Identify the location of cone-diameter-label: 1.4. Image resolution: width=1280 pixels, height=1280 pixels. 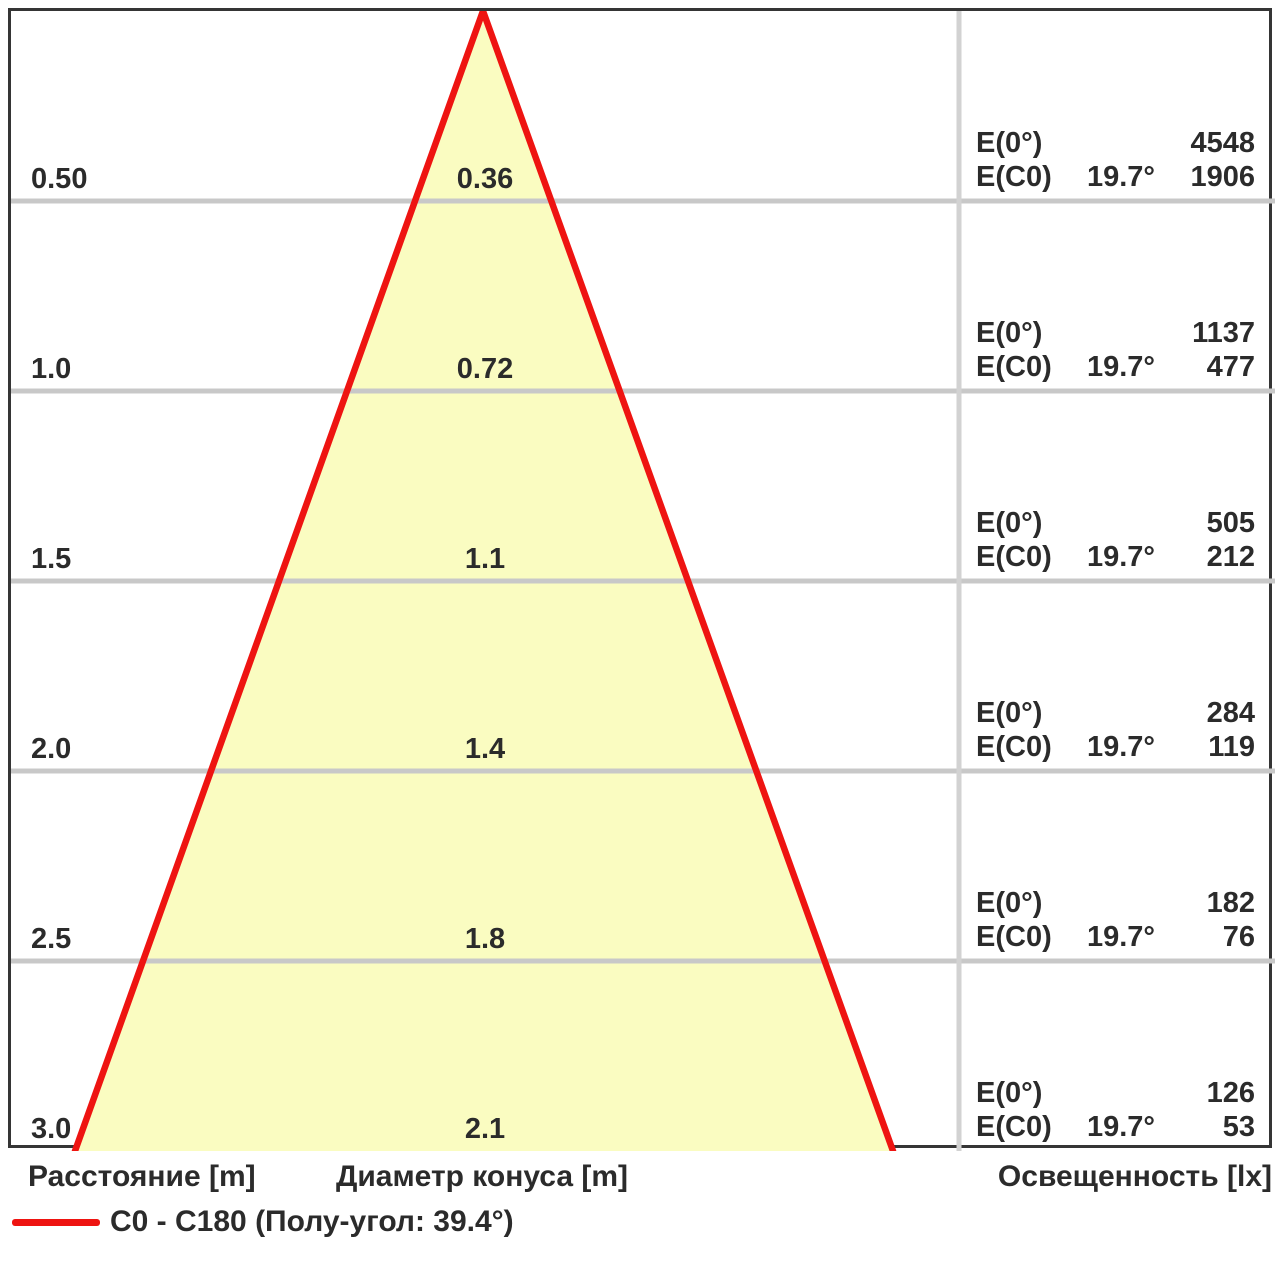
(485, 749).